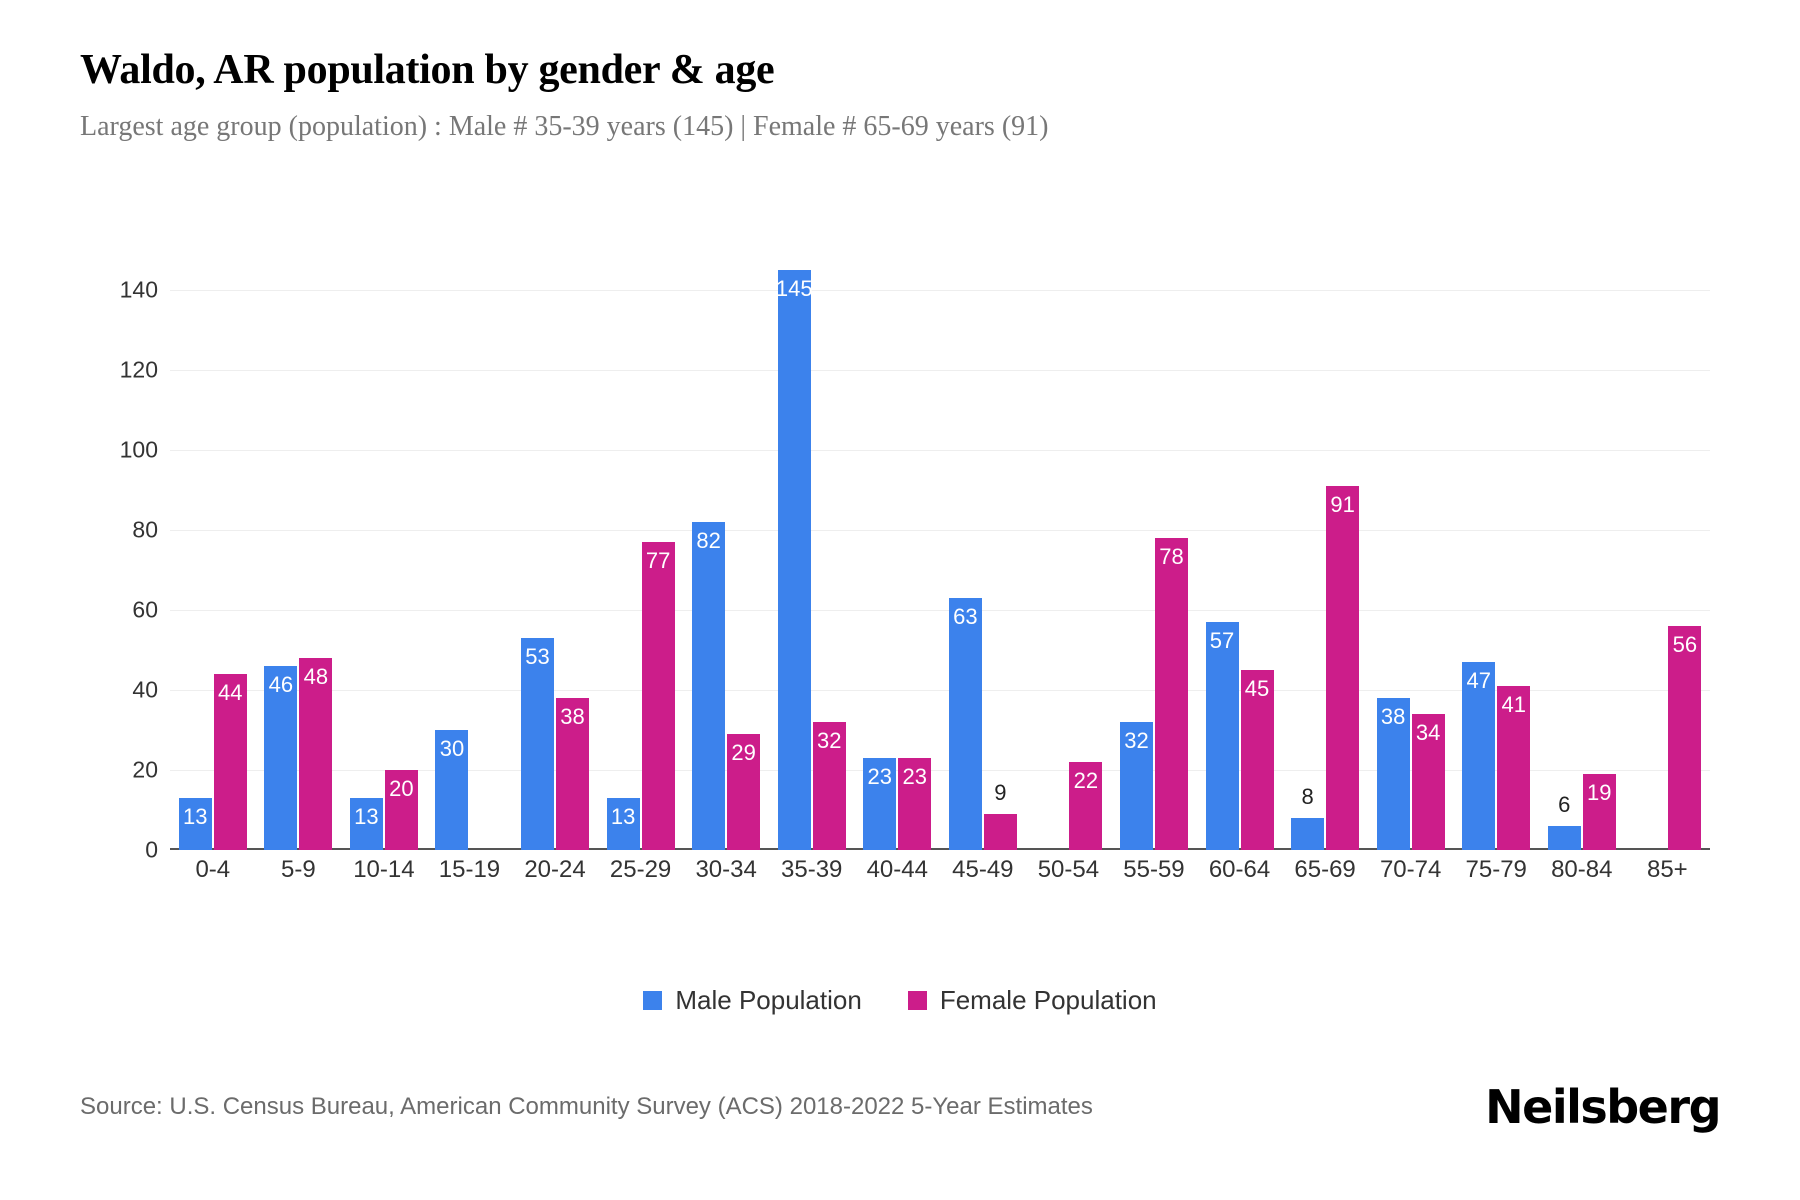 The image size is (1800, 1200). I want to click on bar-female: 22, so click(1086, 806).